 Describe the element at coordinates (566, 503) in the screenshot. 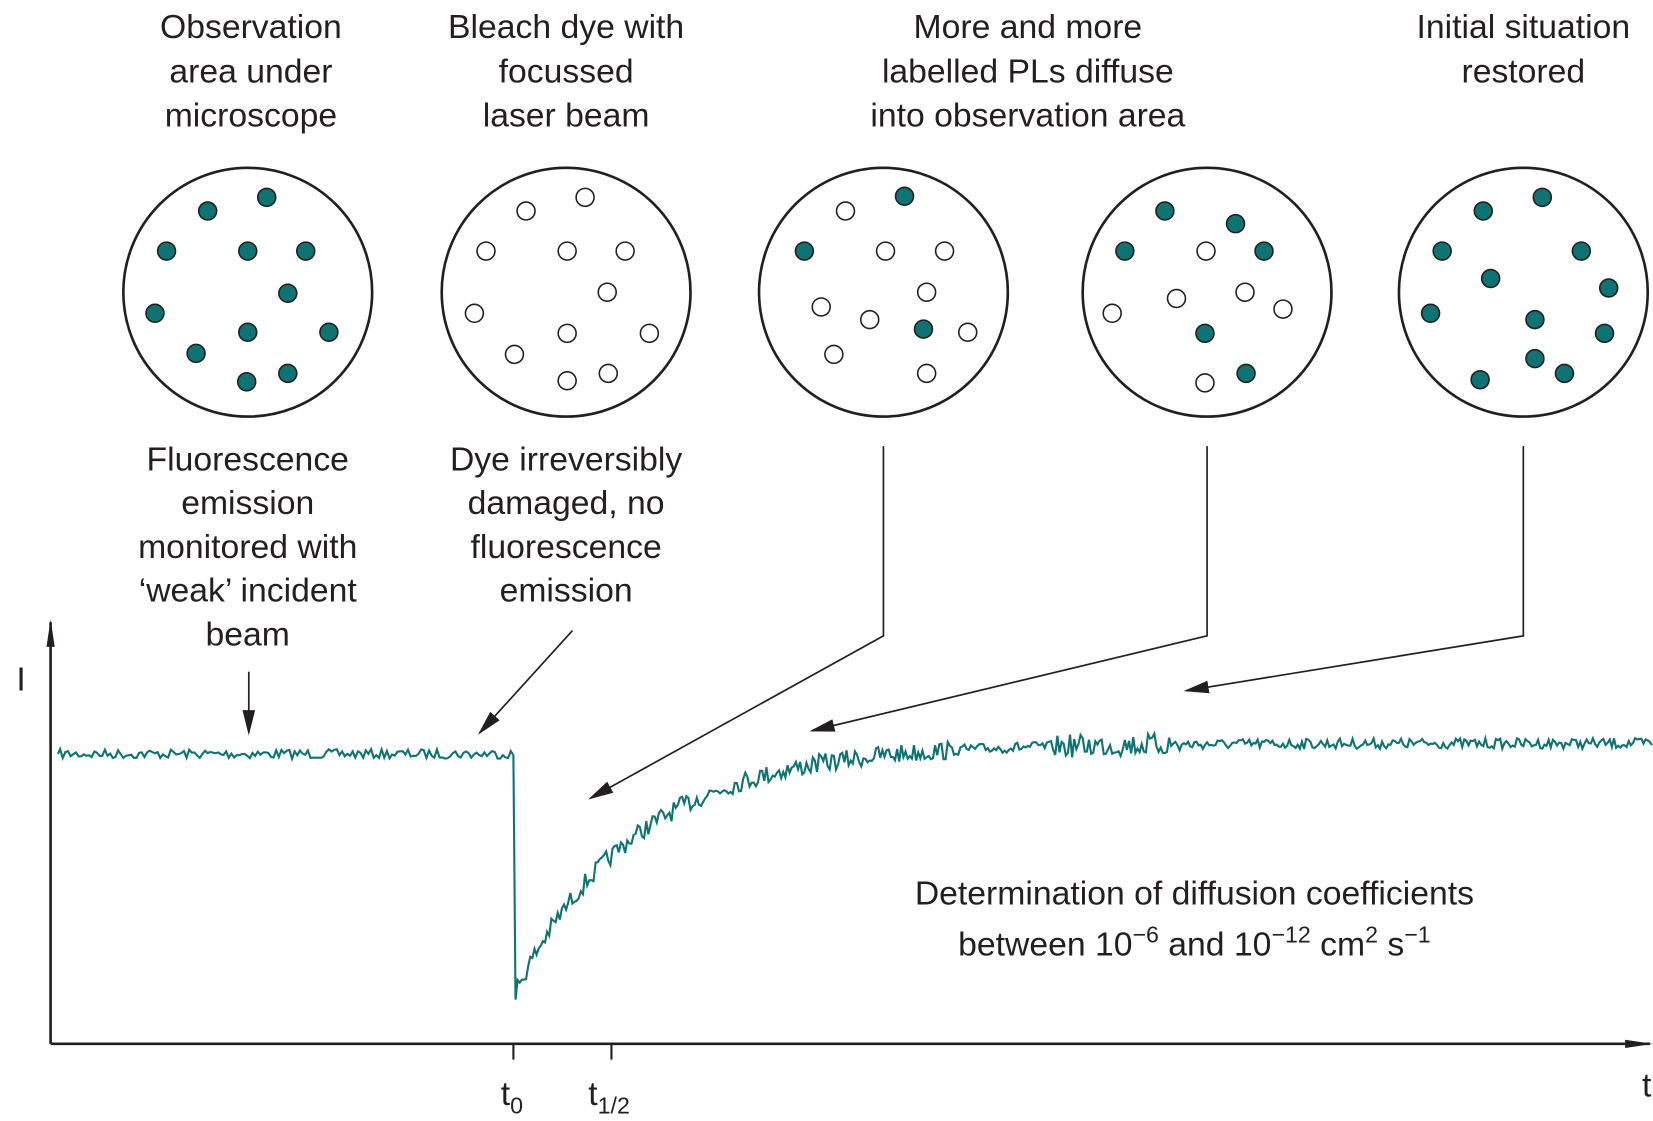

I see `effect-label: damaged, no` at that location.